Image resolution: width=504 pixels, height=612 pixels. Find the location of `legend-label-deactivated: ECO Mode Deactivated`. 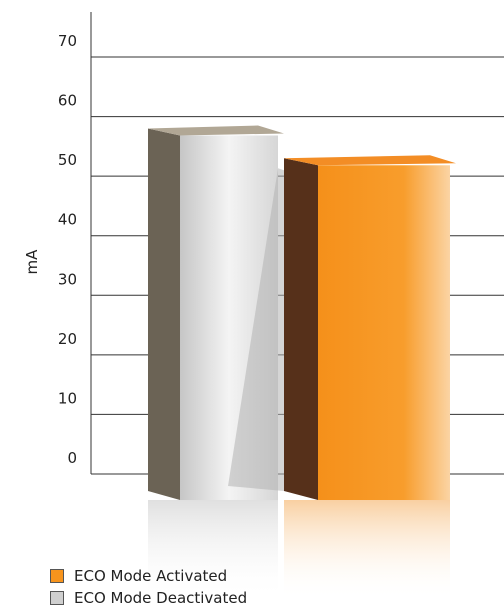

legend-label-deactivated: ECO Mode Deactivated is located at coordinates (161, 598).